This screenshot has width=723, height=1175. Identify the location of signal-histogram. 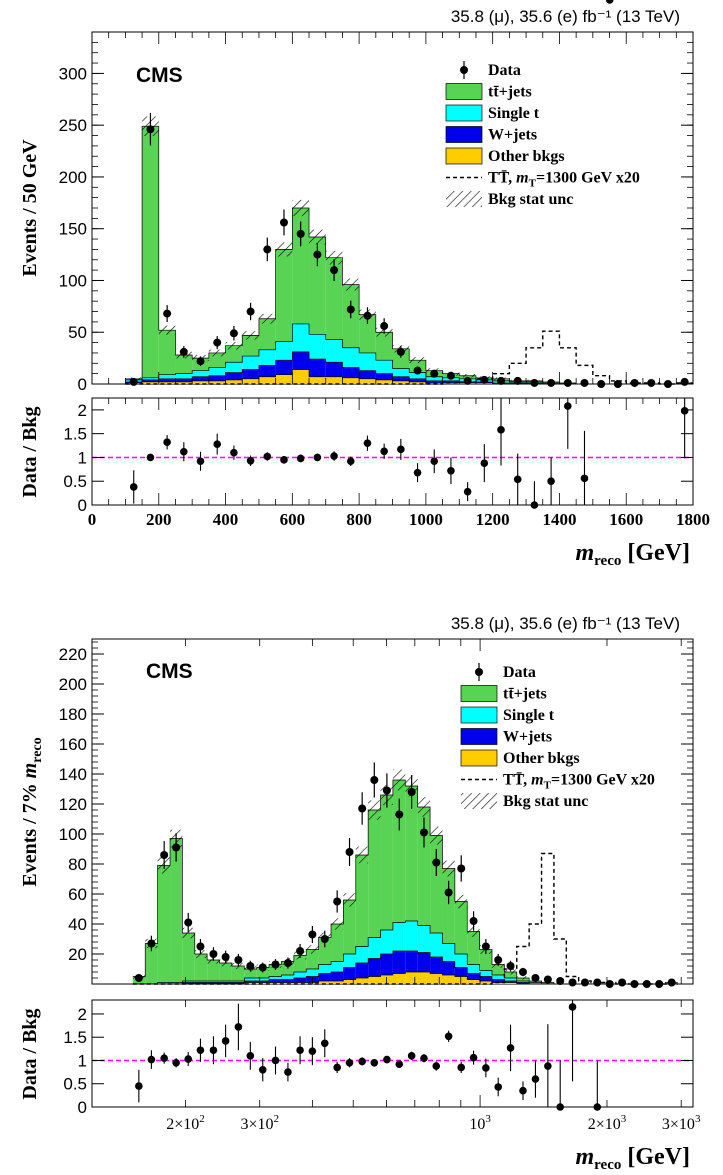
(405, 918).